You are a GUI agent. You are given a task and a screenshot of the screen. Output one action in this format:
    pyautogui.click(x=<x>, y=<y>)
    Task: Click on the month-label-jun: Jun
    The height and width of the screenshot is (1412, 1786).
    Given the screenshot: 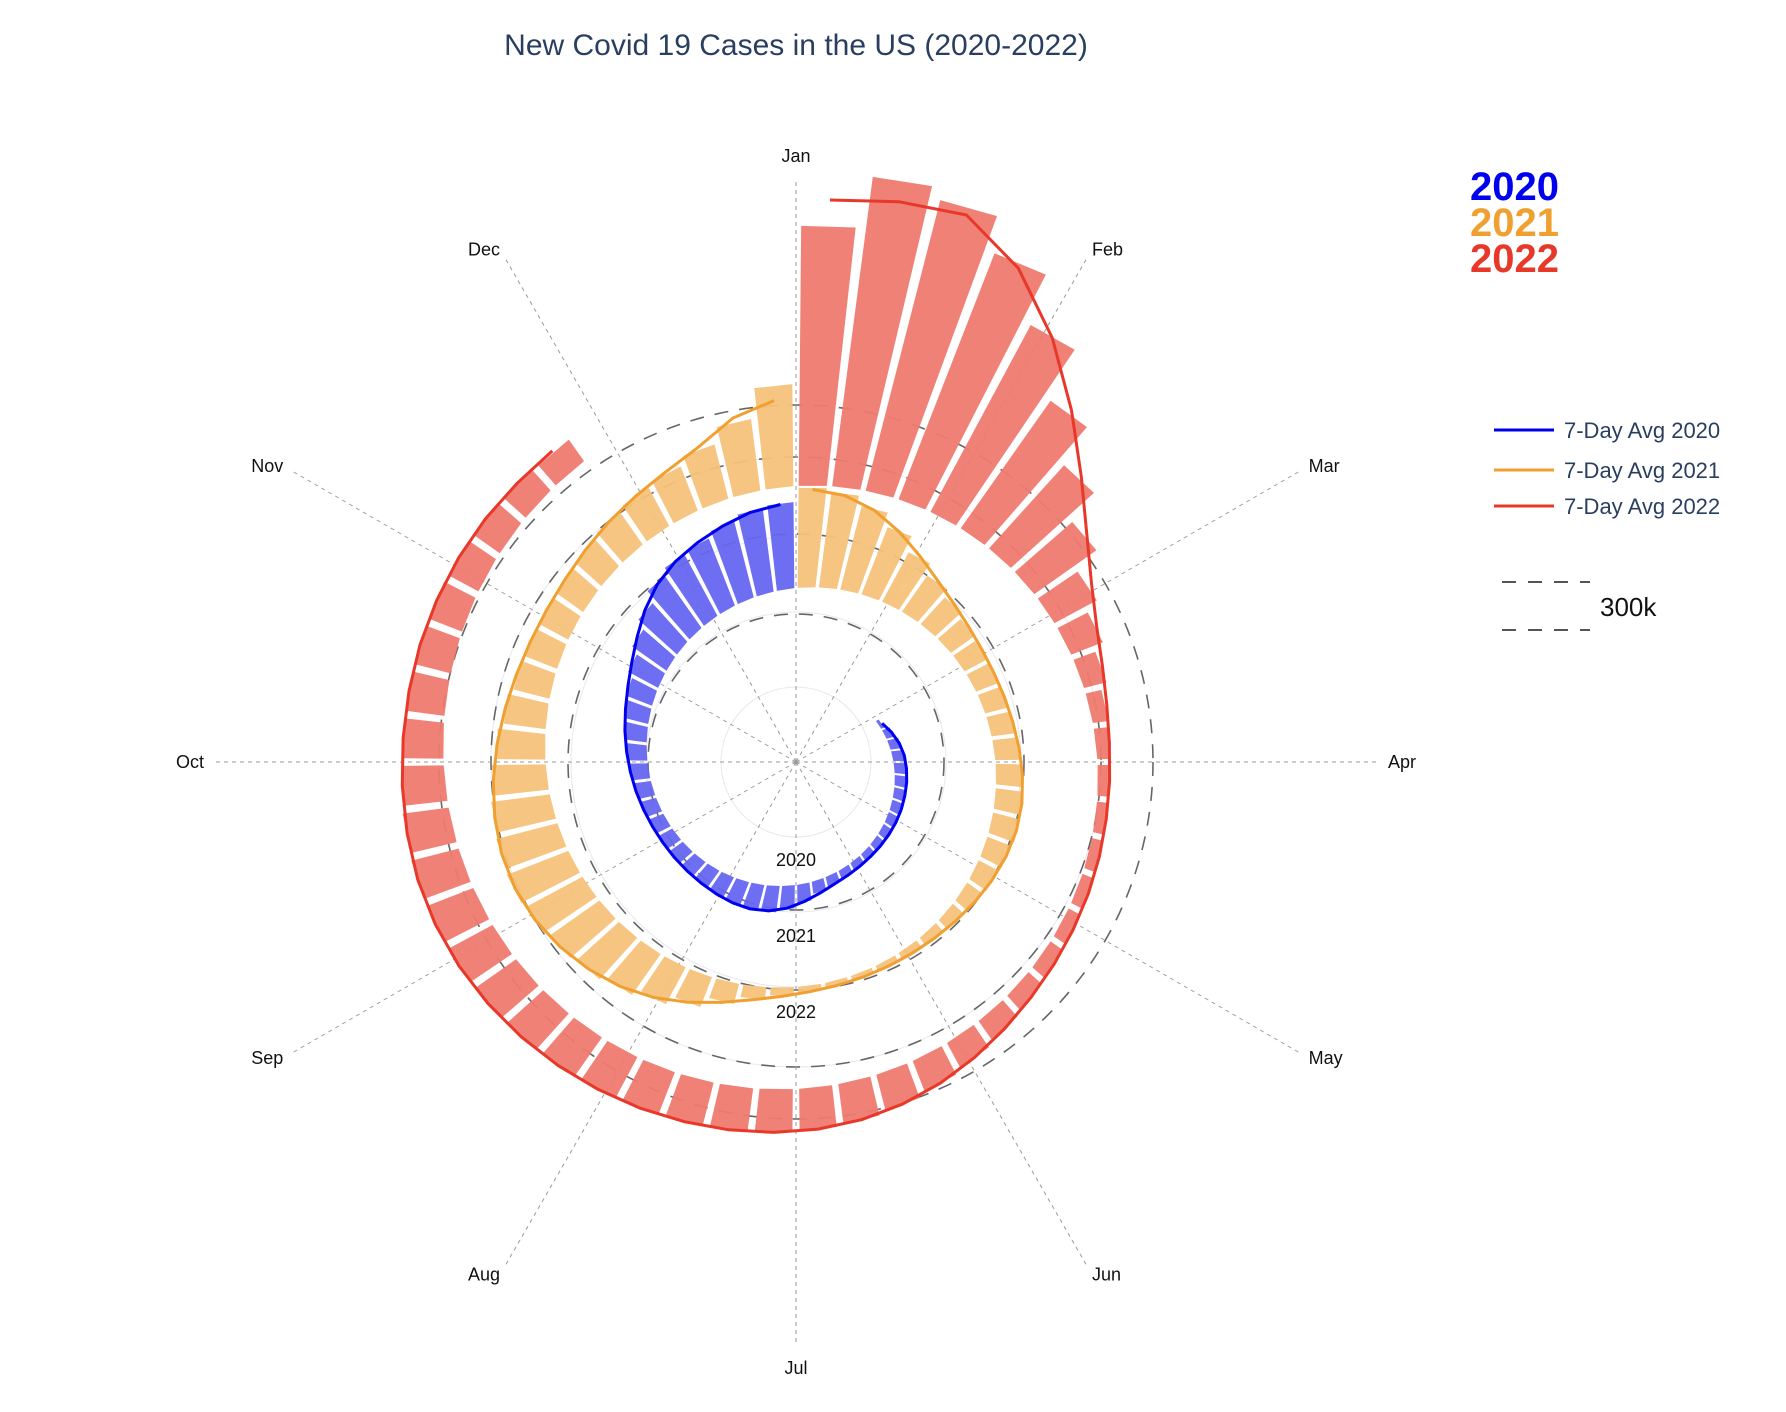 What is the action you would take?
    pyautogui.click(x=1106, y=1275)
    